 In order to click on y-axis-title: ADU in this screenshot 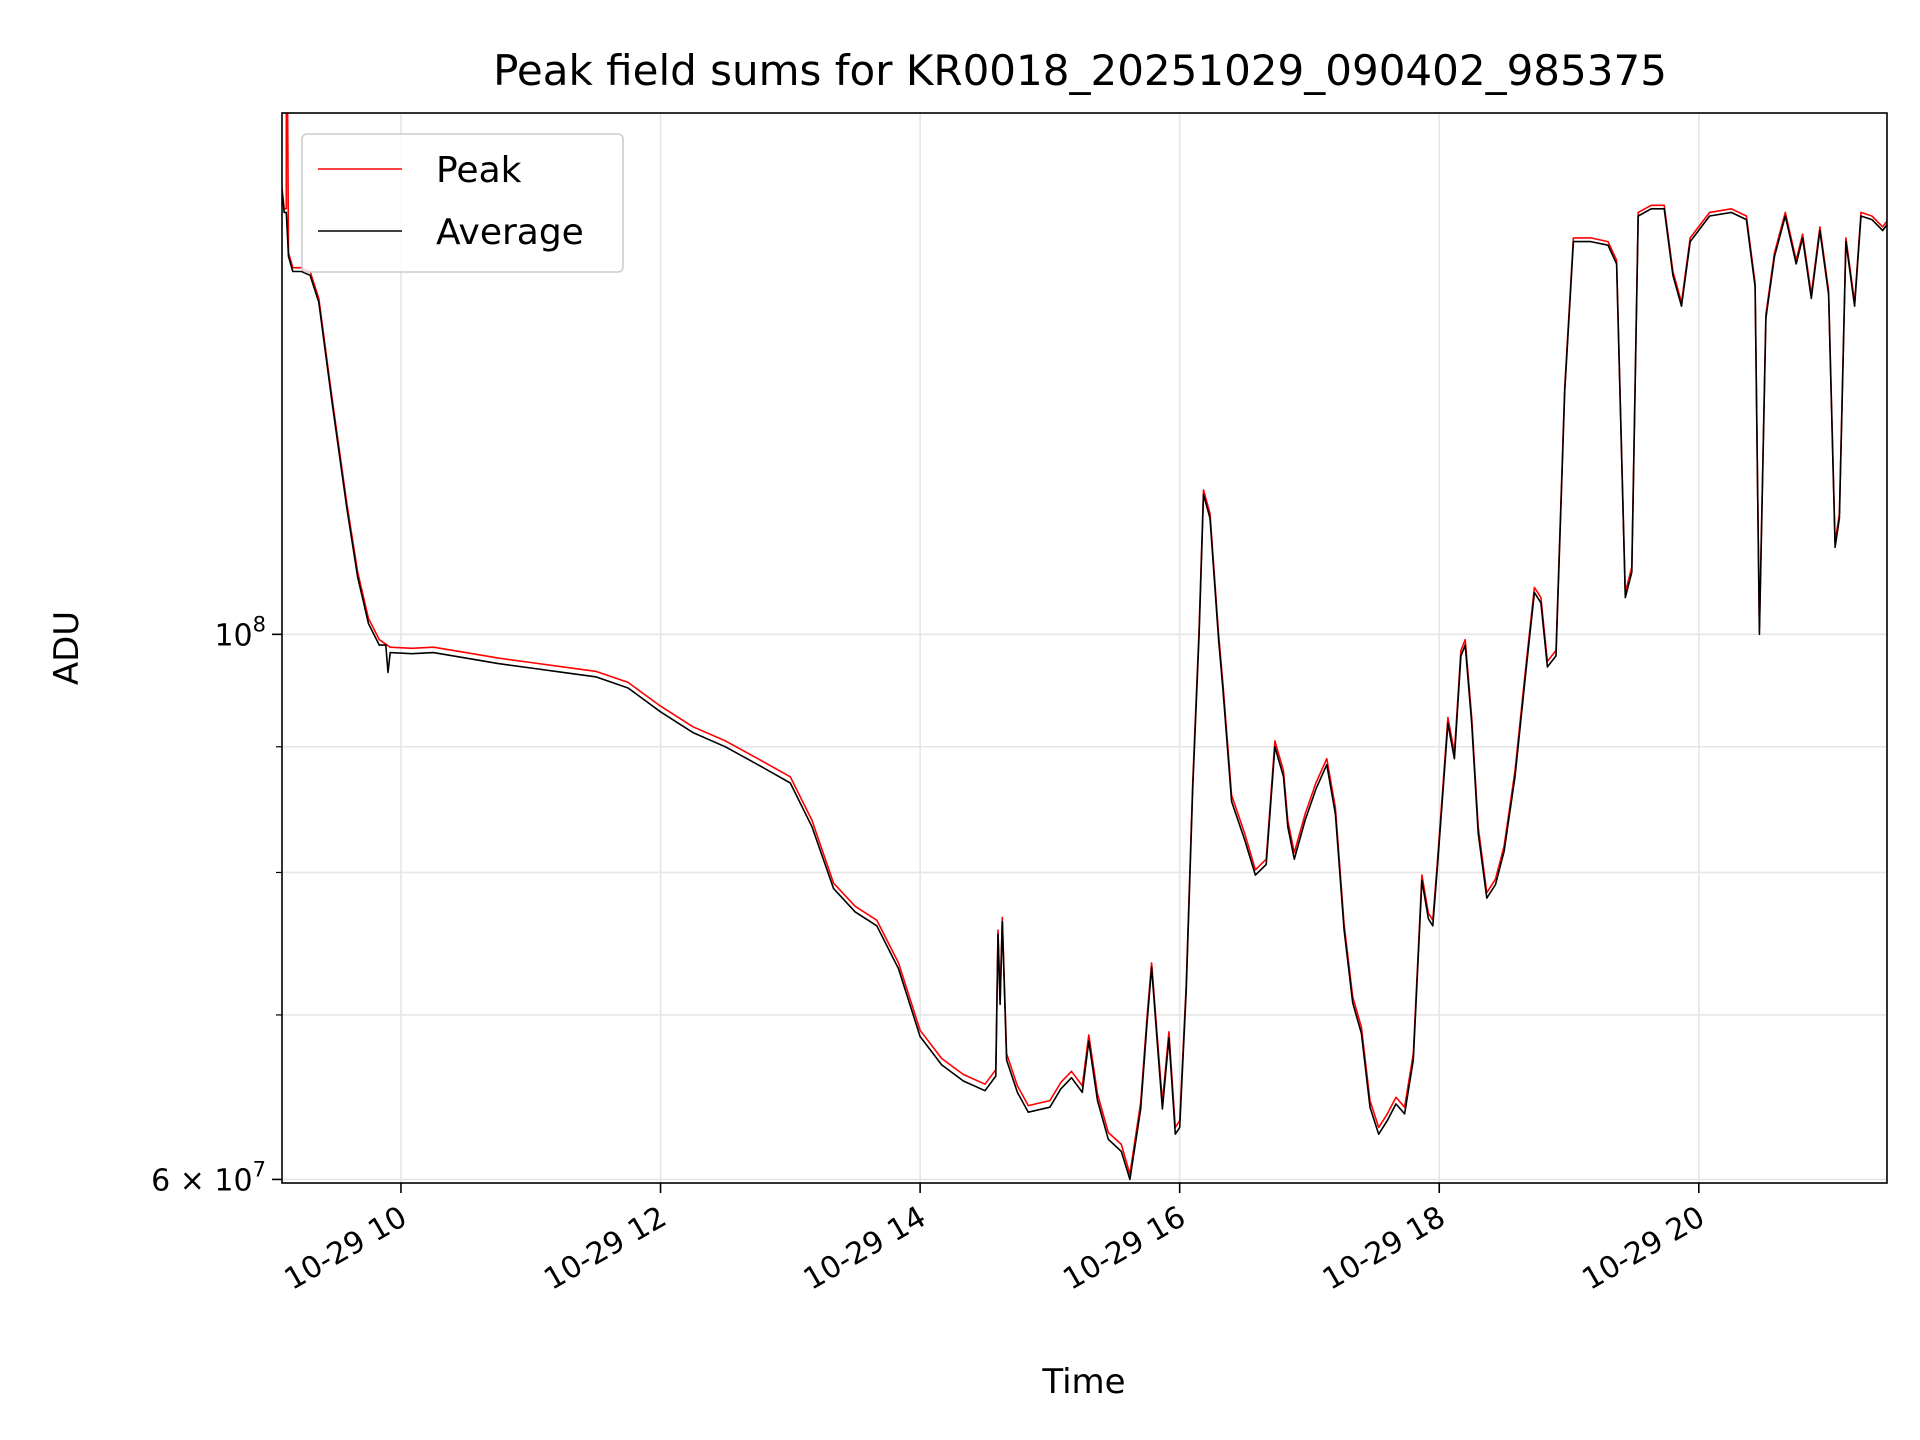, I will do `click(67, 648)`.